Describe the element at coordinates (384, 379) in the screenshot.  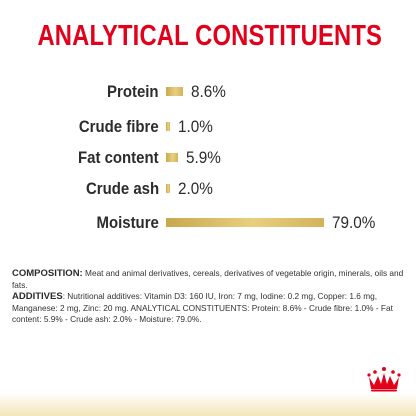
I see `crown-icon` at that location.